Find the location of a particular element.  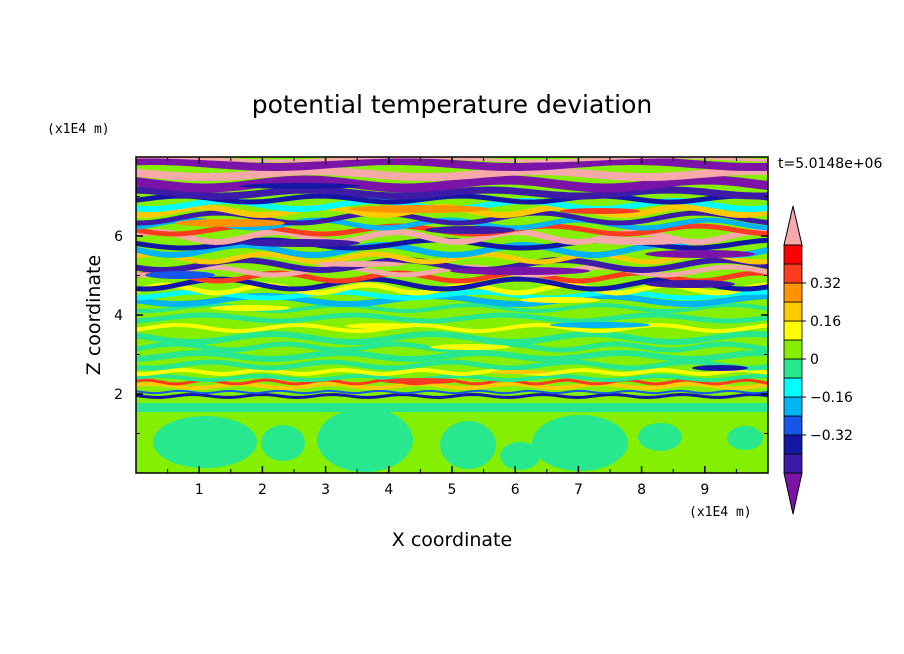

y-tick-label: 2 is located at coordinates (118, 395).